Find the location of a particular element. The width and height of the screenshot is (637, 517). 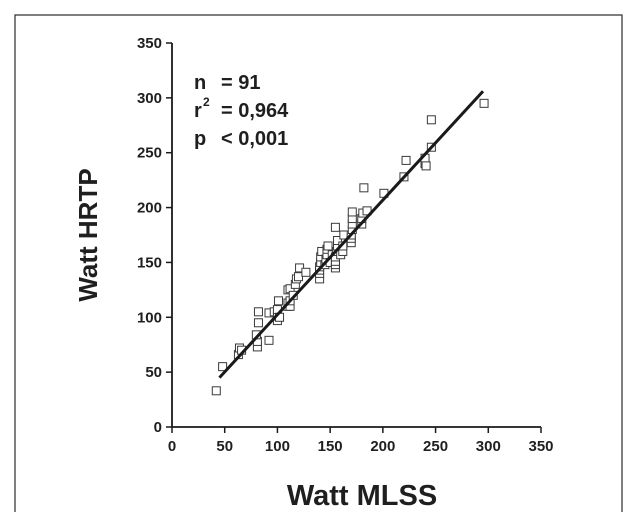

y-tick-label: 250 is located at coordinates (149, 153).